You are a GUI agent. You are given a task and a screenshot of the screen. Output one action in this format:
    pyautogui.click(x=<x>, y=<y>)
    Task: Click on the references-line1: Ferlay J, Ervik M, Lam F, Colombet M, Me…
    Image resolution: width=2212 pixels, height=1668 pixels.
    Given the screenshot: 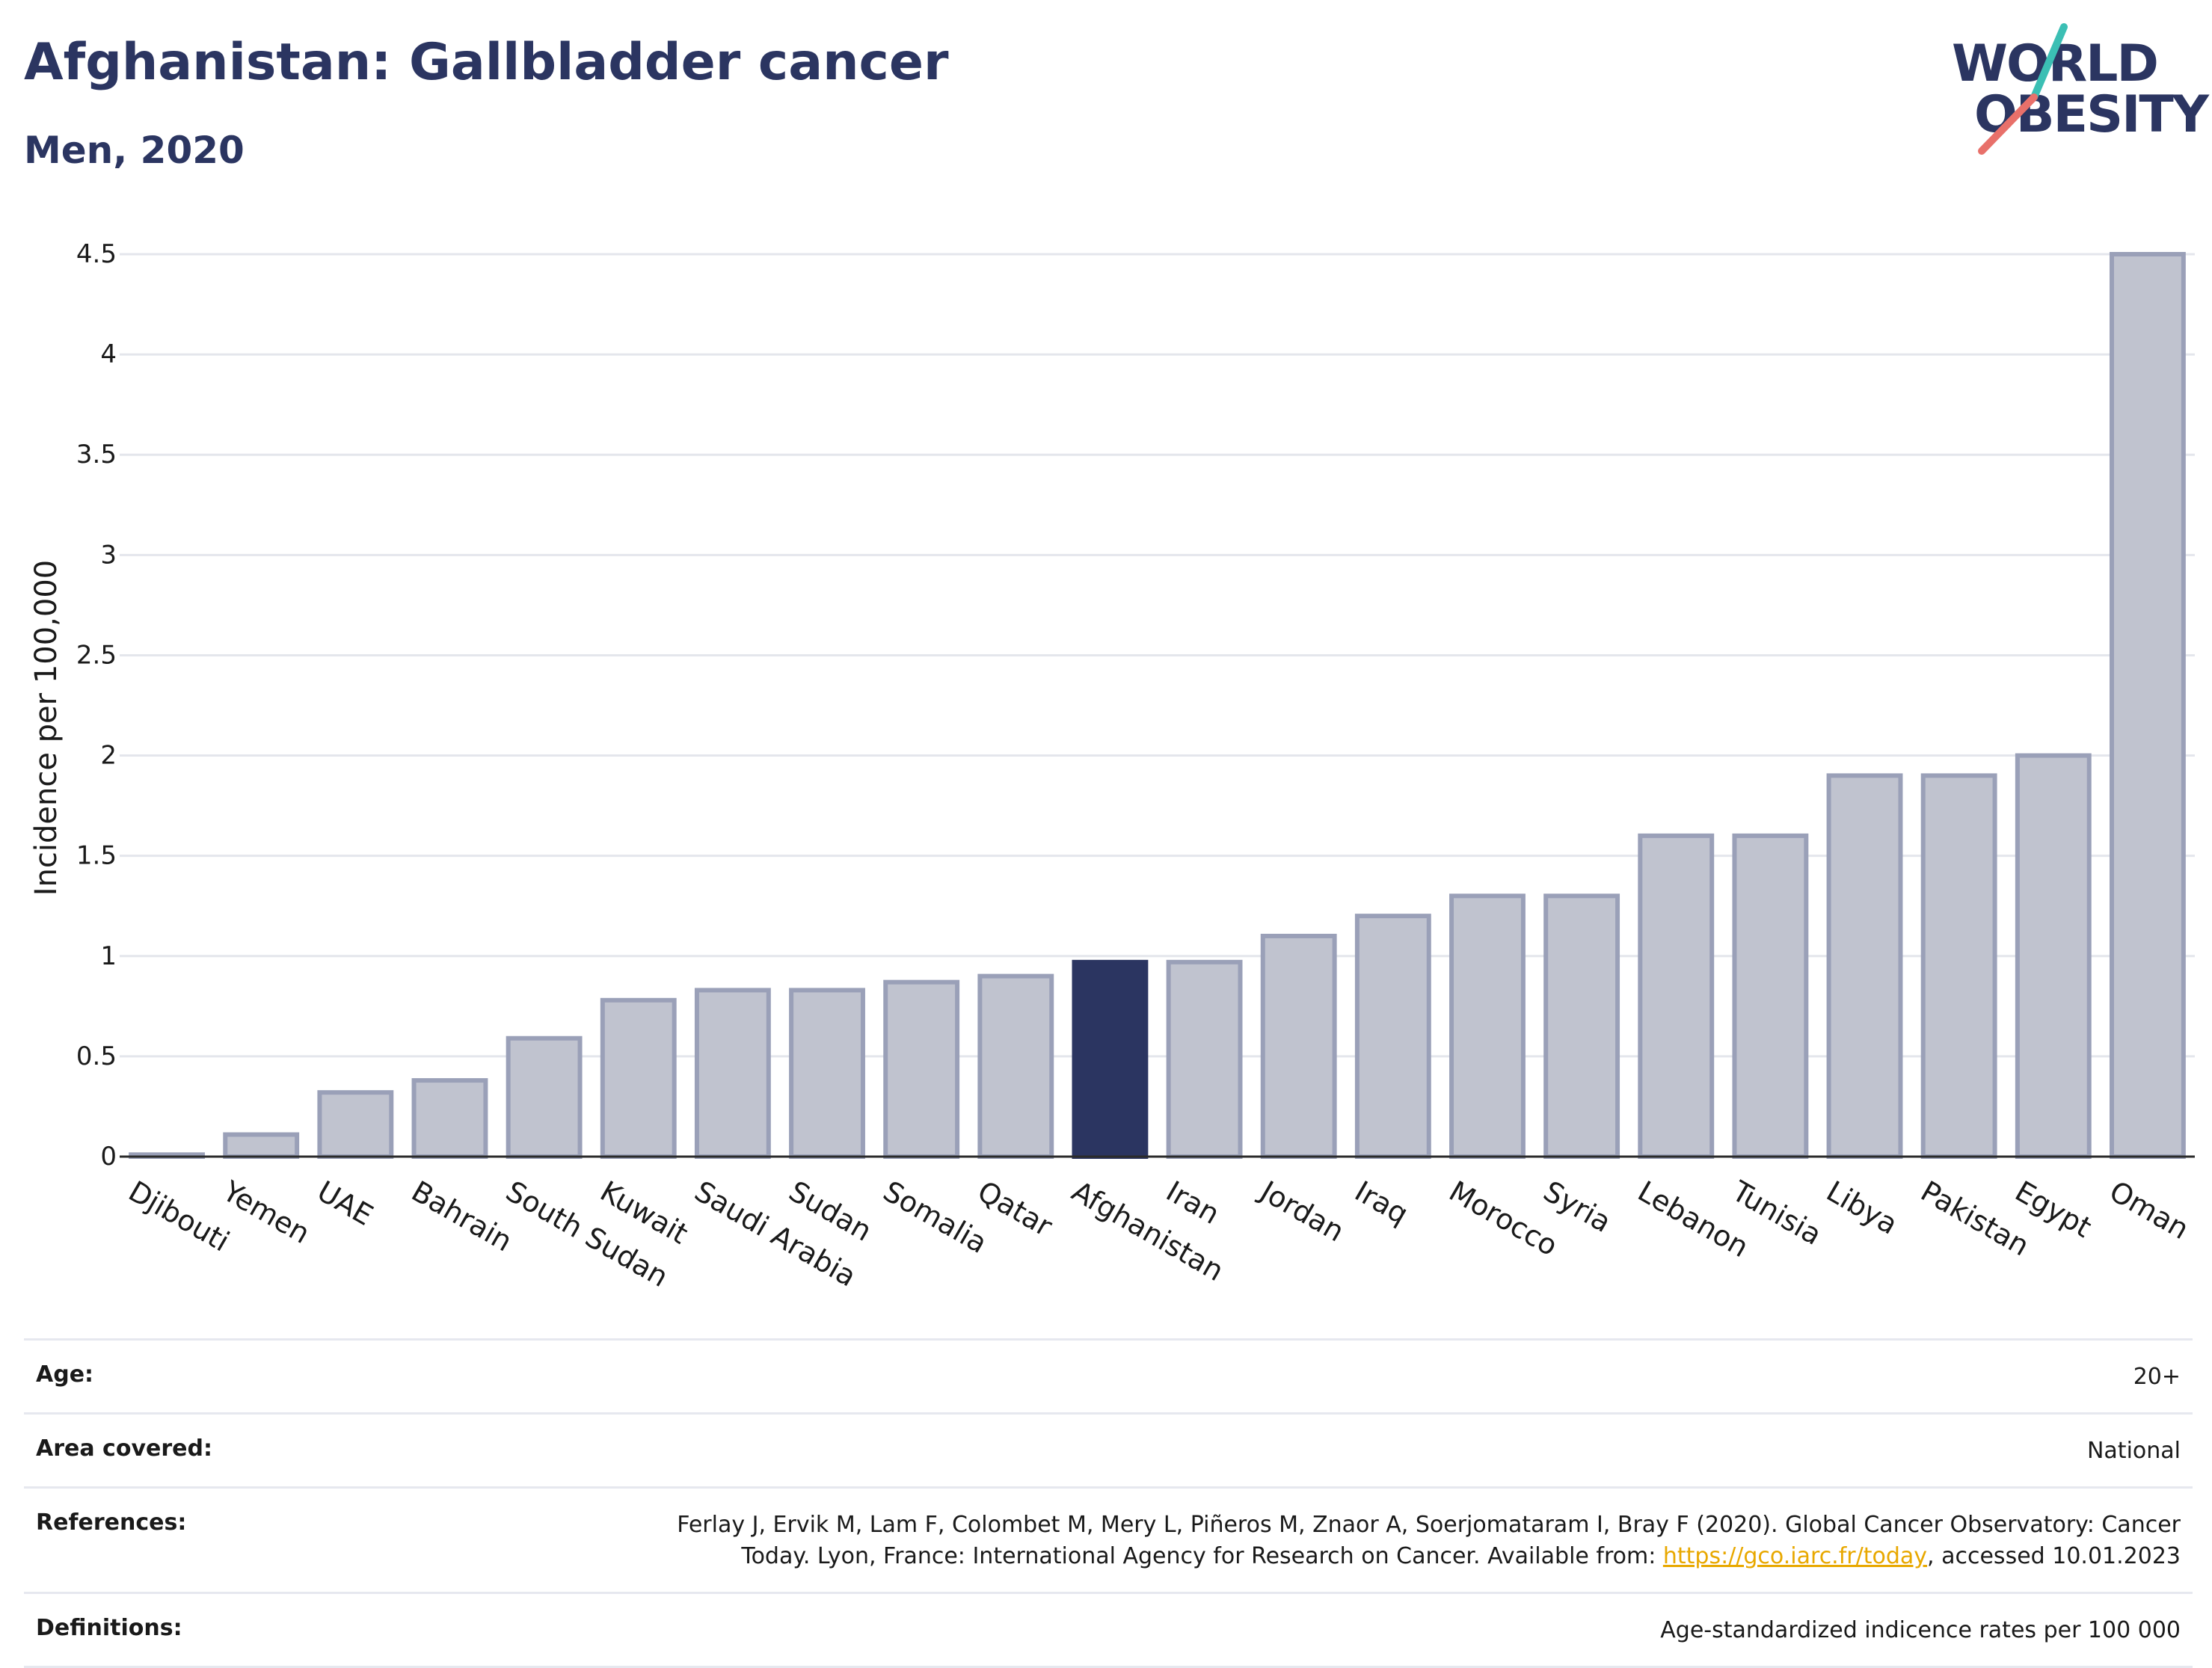 What is the action you would take?
    pyautogui.click(x=1429, y=1525)
    